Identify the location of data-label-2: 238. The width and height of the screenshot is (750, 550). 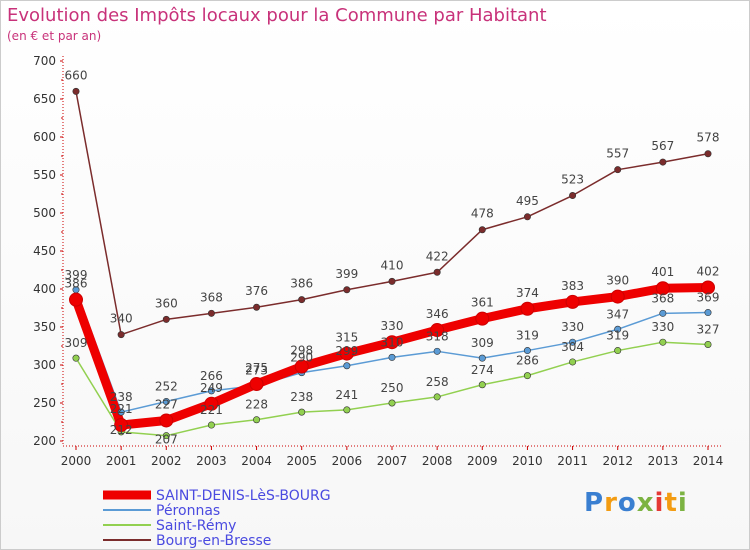
(301, 397).